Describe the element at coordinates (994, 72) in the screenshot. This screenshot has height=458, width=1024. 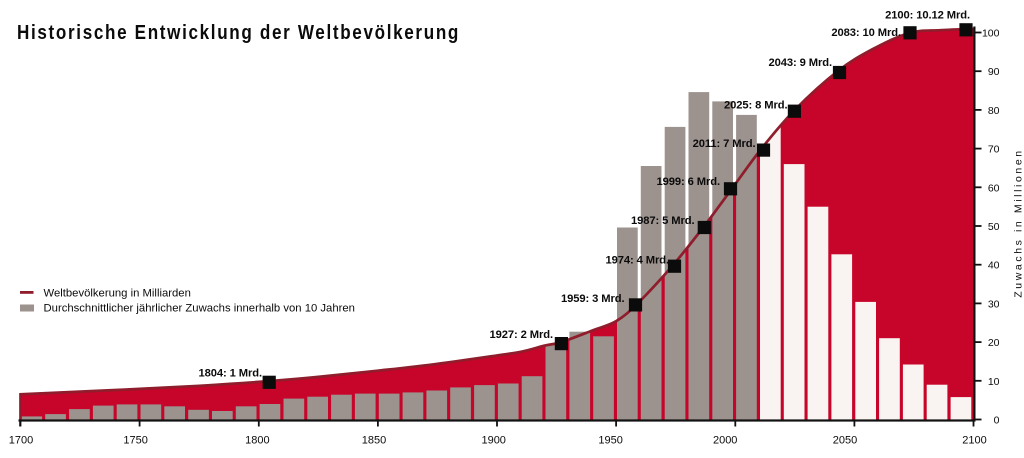
I see `svg-text: 90` at that location.